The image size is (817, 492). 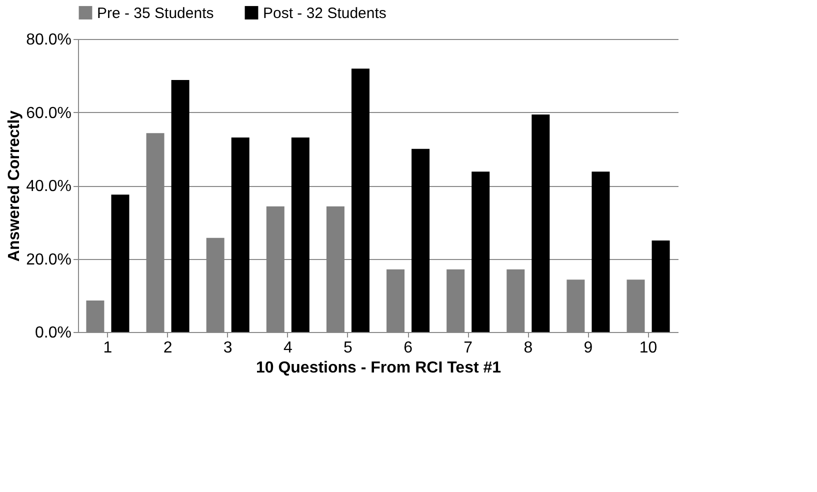 I want to click on x-tick-label: 4, so click(x=287, y=348).